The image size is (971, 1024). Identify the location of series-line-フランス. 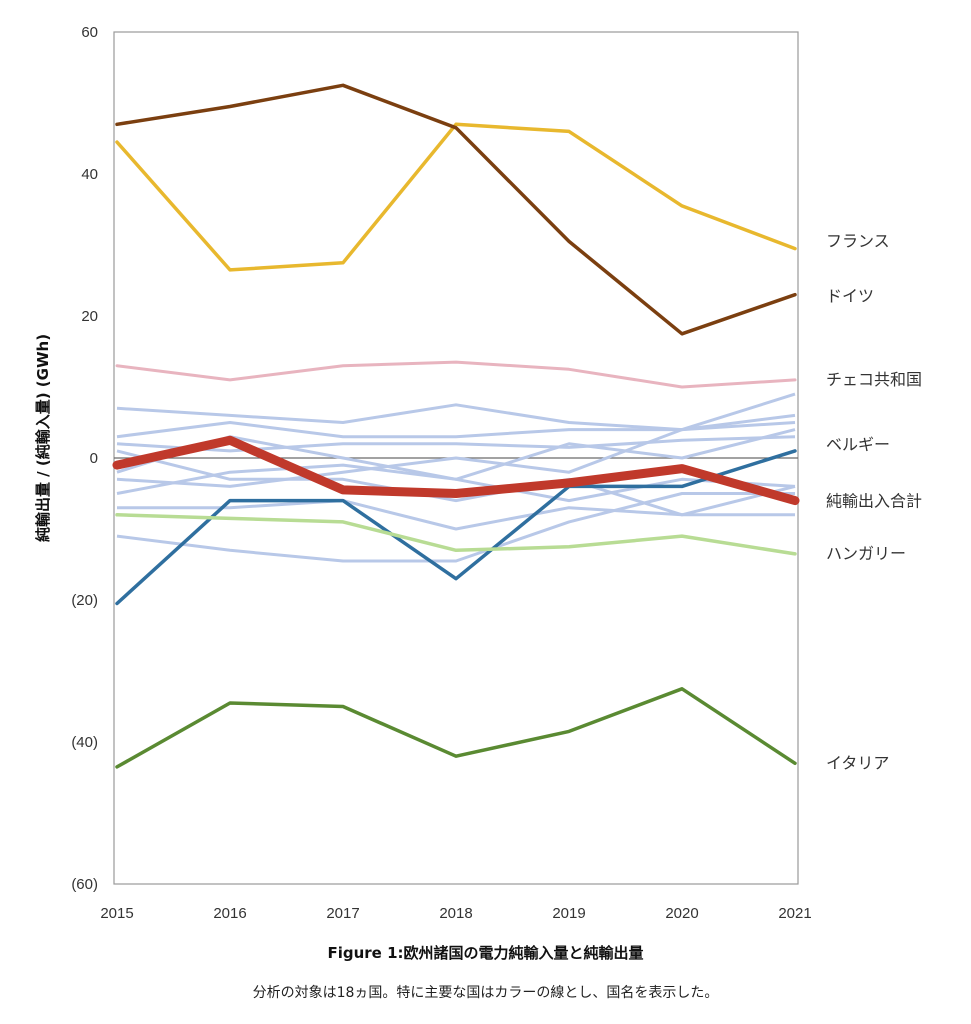
(456, 197).